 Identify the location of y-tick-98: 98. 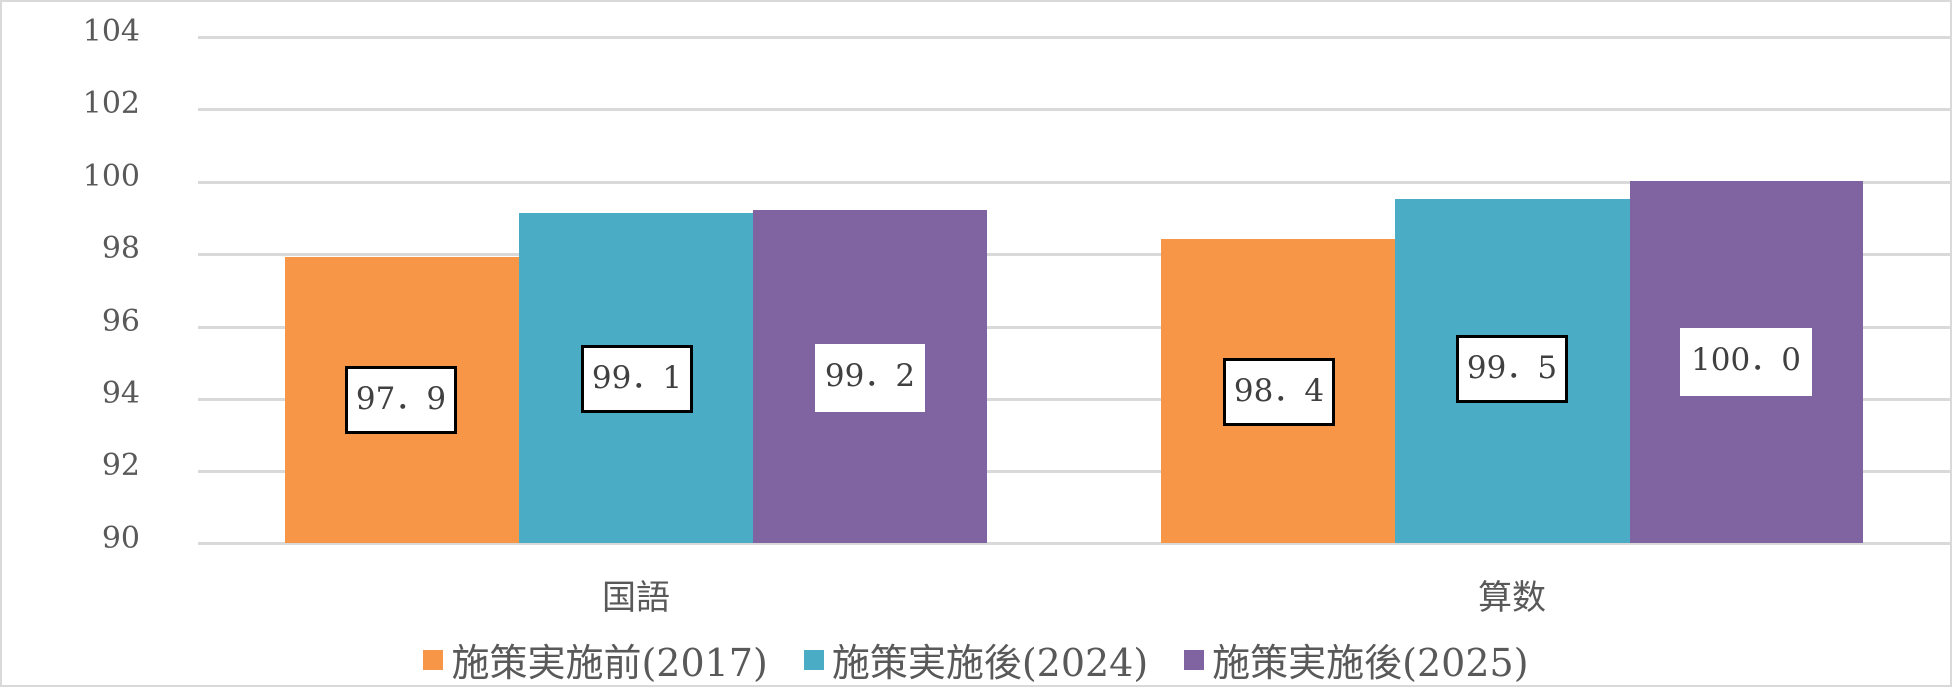
(120, 248).